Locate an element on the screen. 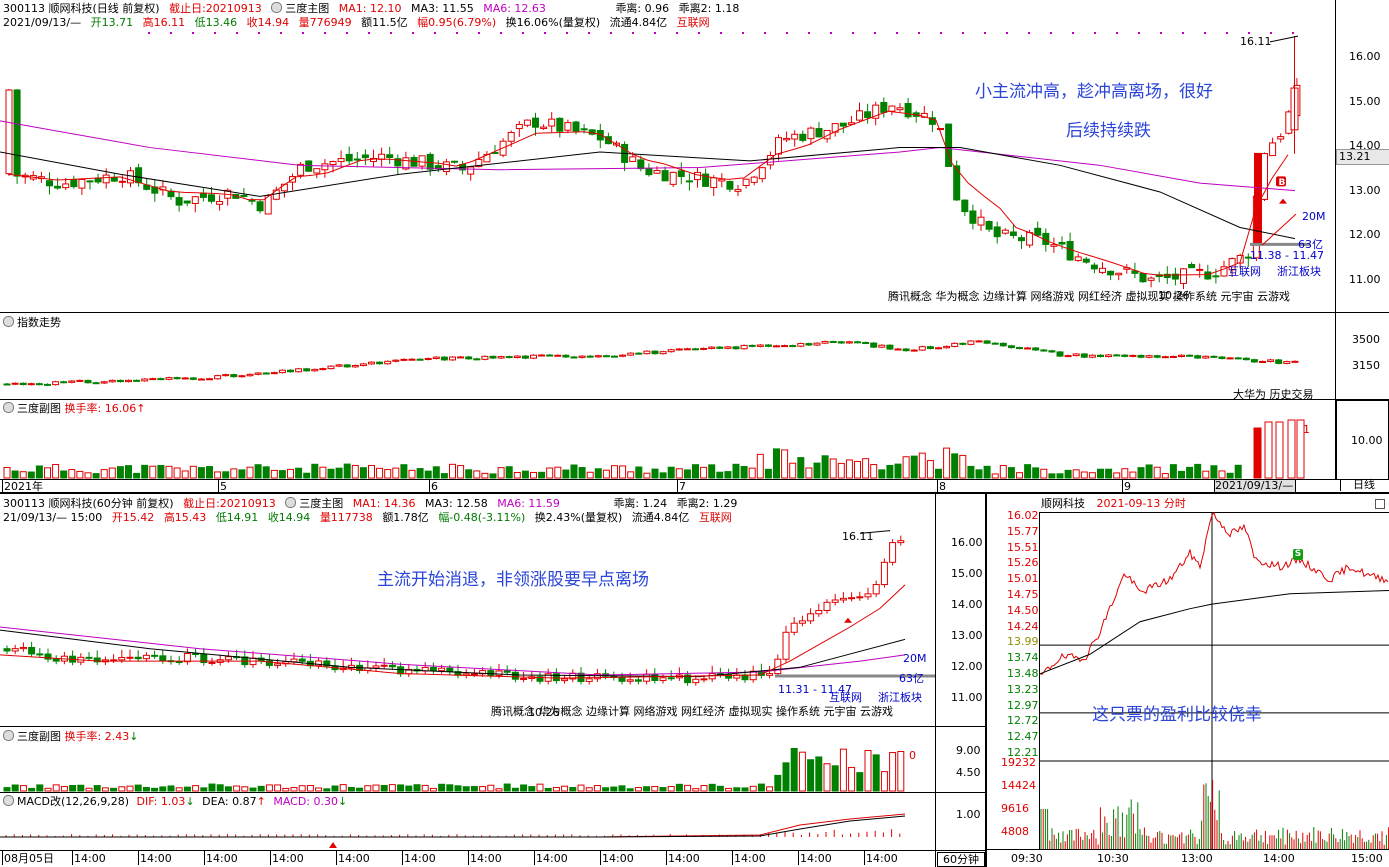  hourly-sub-title: 三度副图 换手率: 2.43↓ is located at coordinates (70, 736).